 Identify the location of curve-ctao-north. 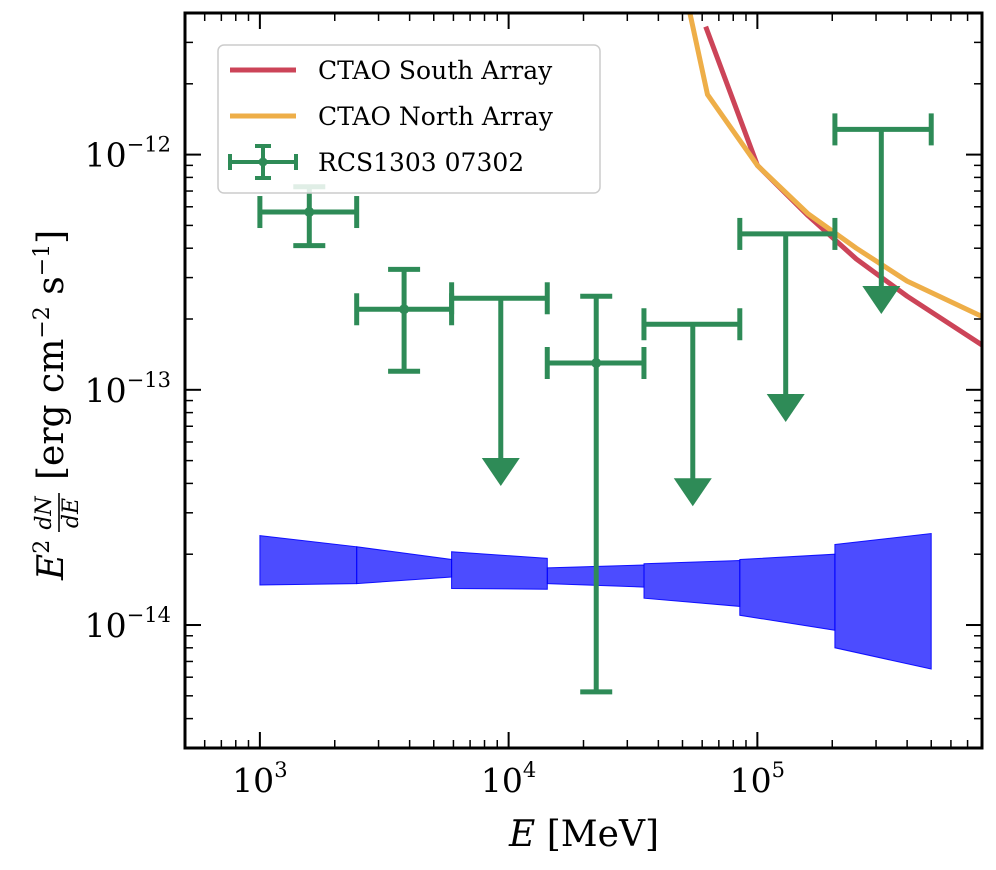
(834, 166).